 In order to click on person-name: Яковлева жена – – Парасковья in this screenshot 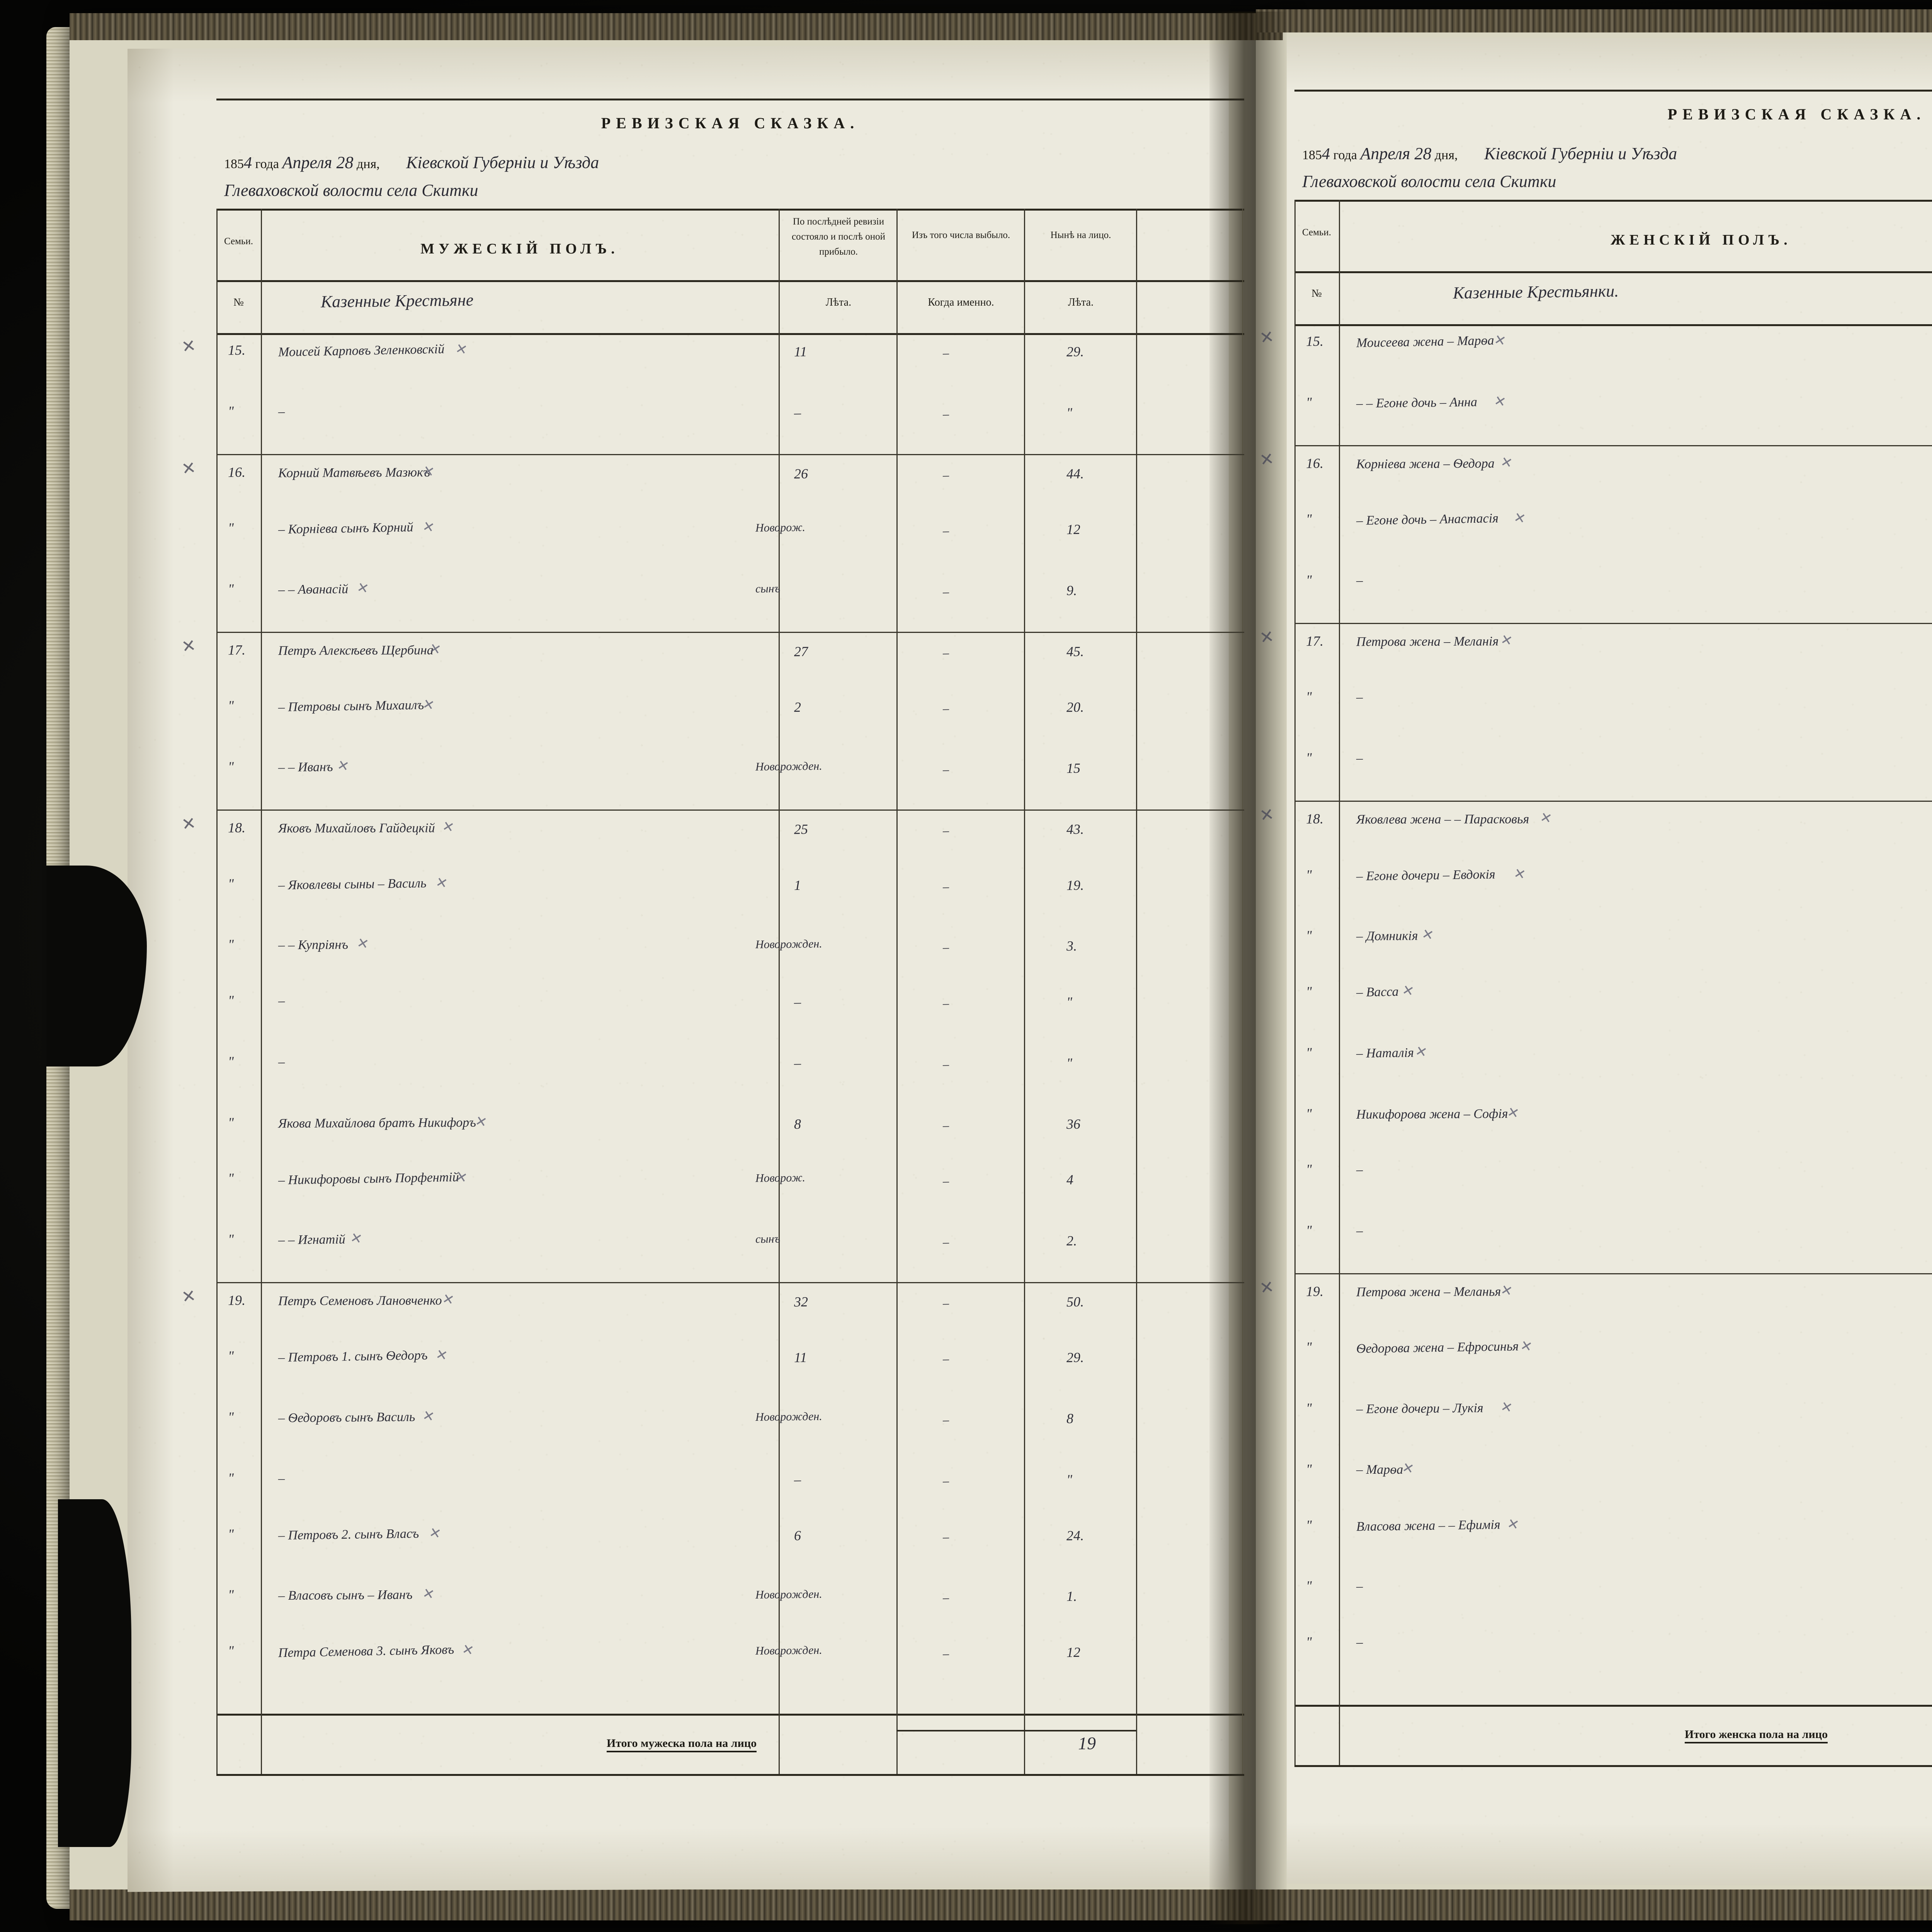, I will do `click(1442, 820)`.